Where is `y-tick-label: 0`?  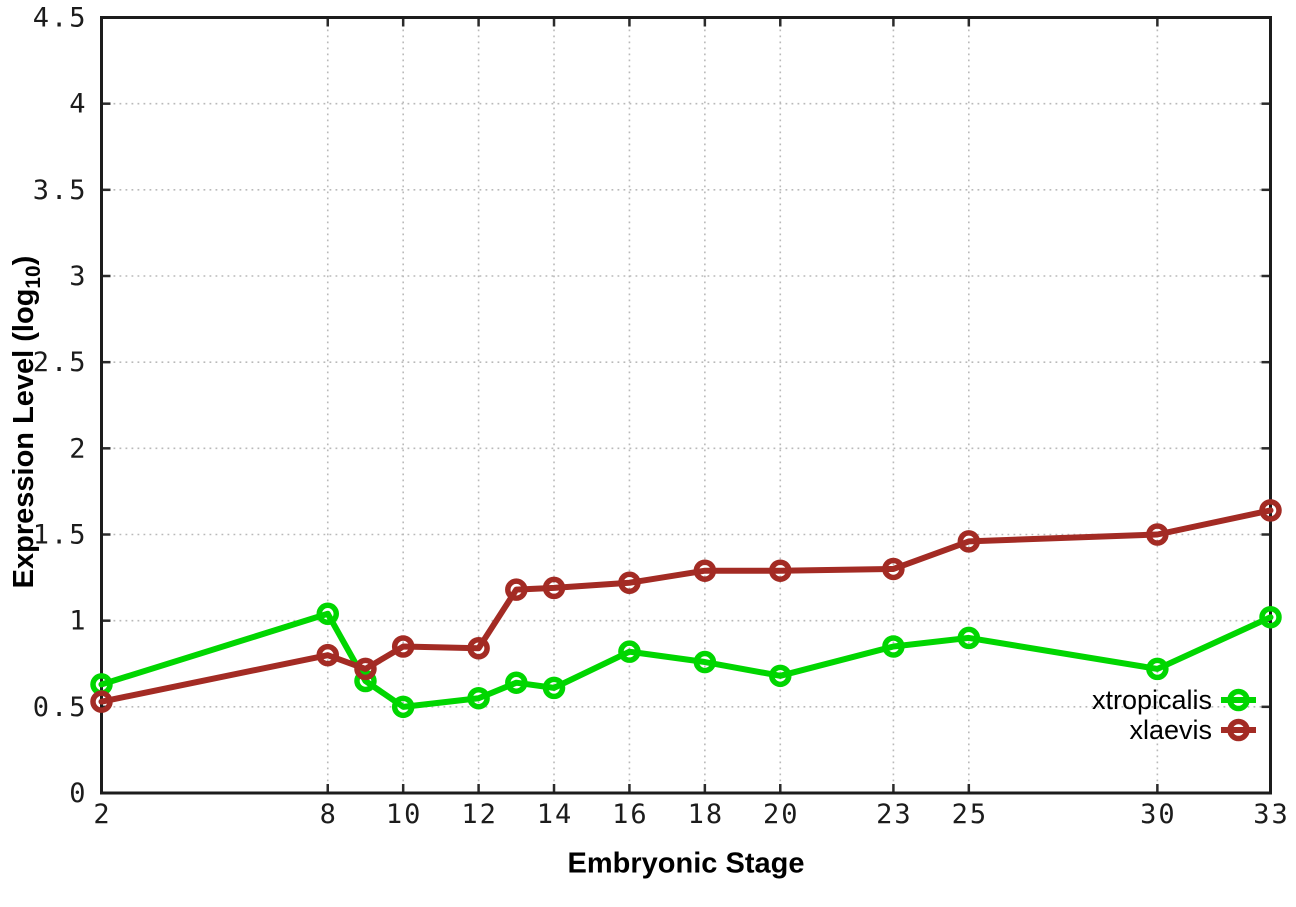
y-tick-label: 0 is located at coordinates (78, 793).